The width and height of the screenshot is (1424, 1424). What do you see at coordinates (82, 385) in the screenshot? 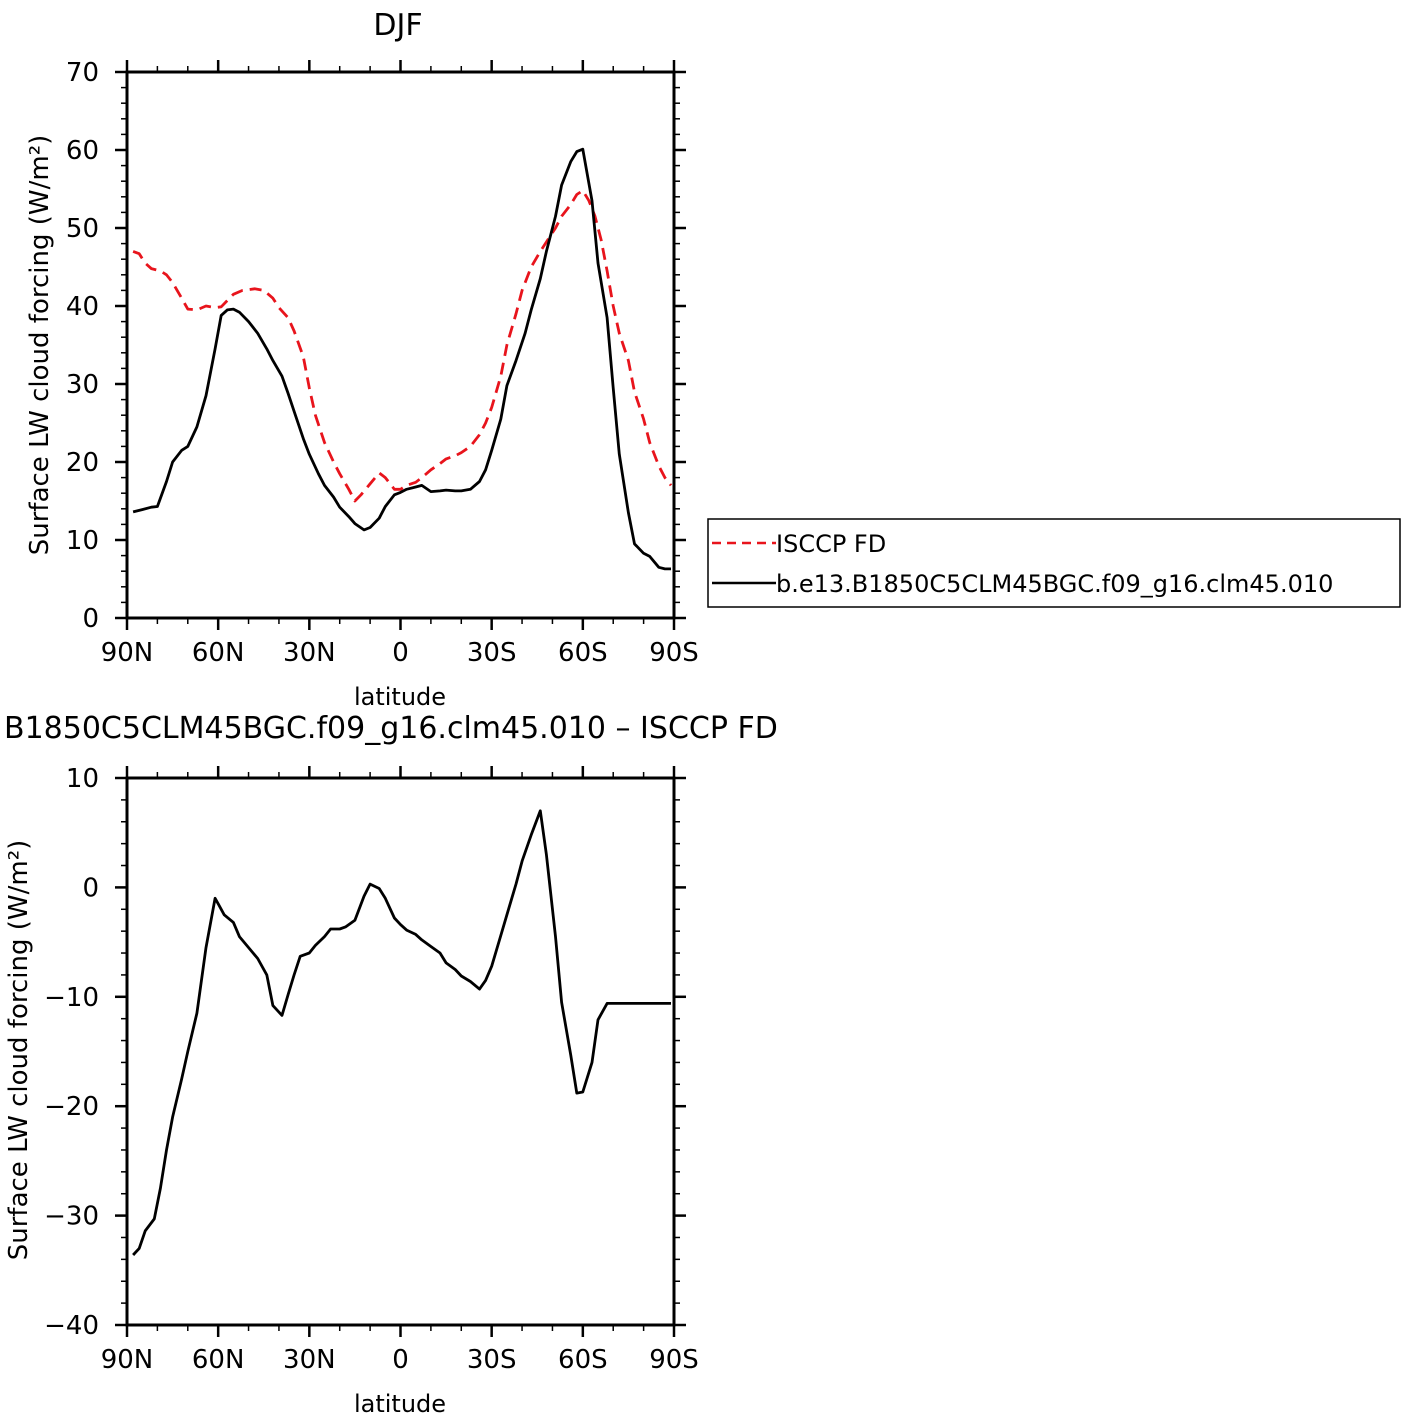
I see `top-y-tick-label: 30` at bounding box center [82, 385].